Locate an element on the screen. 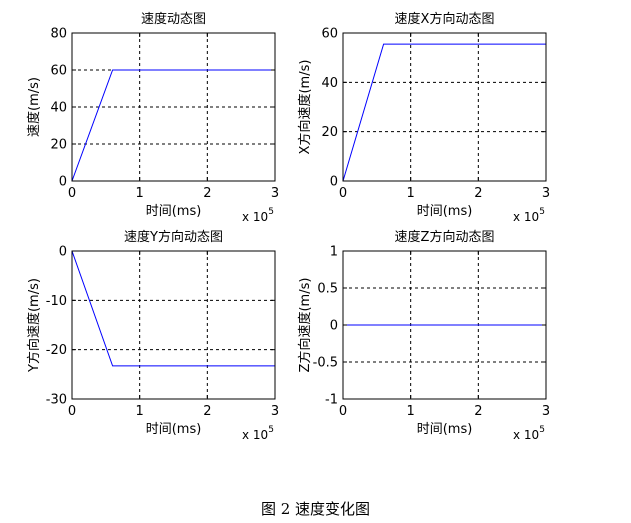 The image size is (631, 523). y-tick-label: 0.5 is located at coordinates (327, 289).